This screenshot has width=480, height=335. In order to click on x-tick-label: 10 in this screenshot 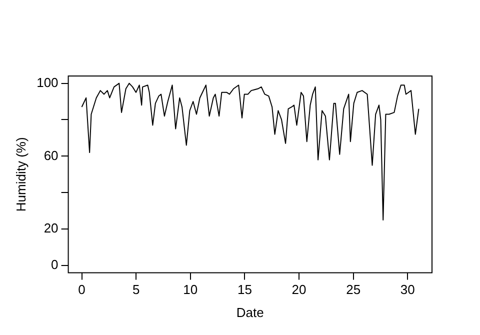, I will do `click(190, 290)`.